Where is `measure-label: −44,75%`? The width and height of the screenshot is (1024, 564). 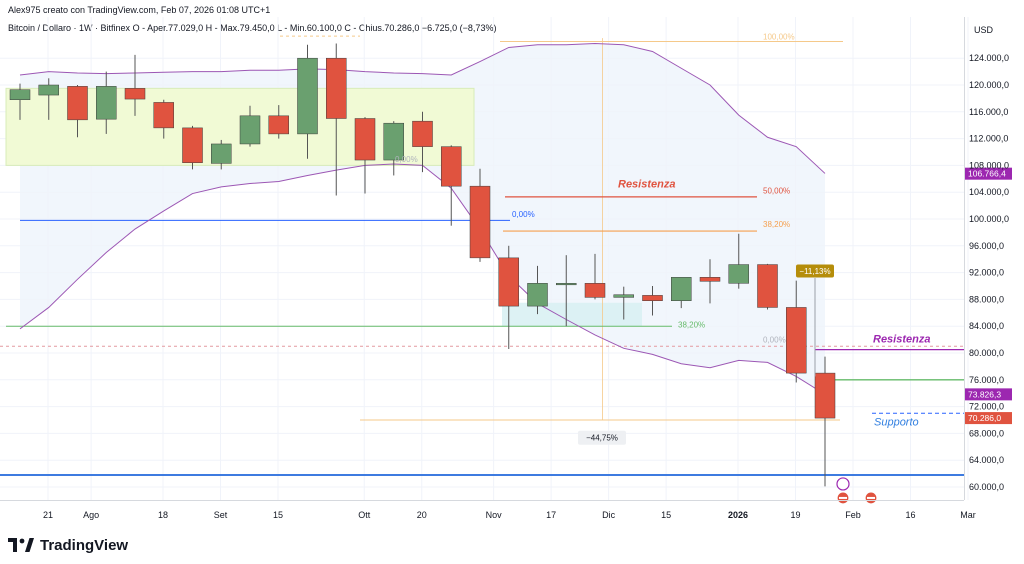 measure-label: −44,75% is located at coordinates (602, 438).